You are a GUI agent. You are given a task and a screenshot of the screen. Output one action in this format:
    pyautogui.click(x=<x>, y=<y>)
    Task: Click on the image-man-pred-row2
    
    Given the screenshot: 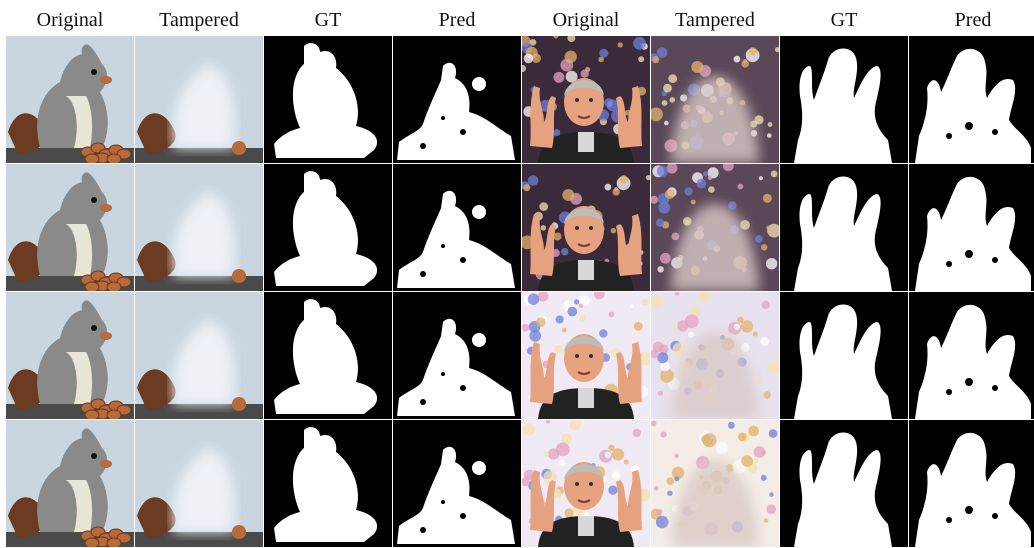 What is the action you would take?
    pyautogui.click(x=971, y=227)
    